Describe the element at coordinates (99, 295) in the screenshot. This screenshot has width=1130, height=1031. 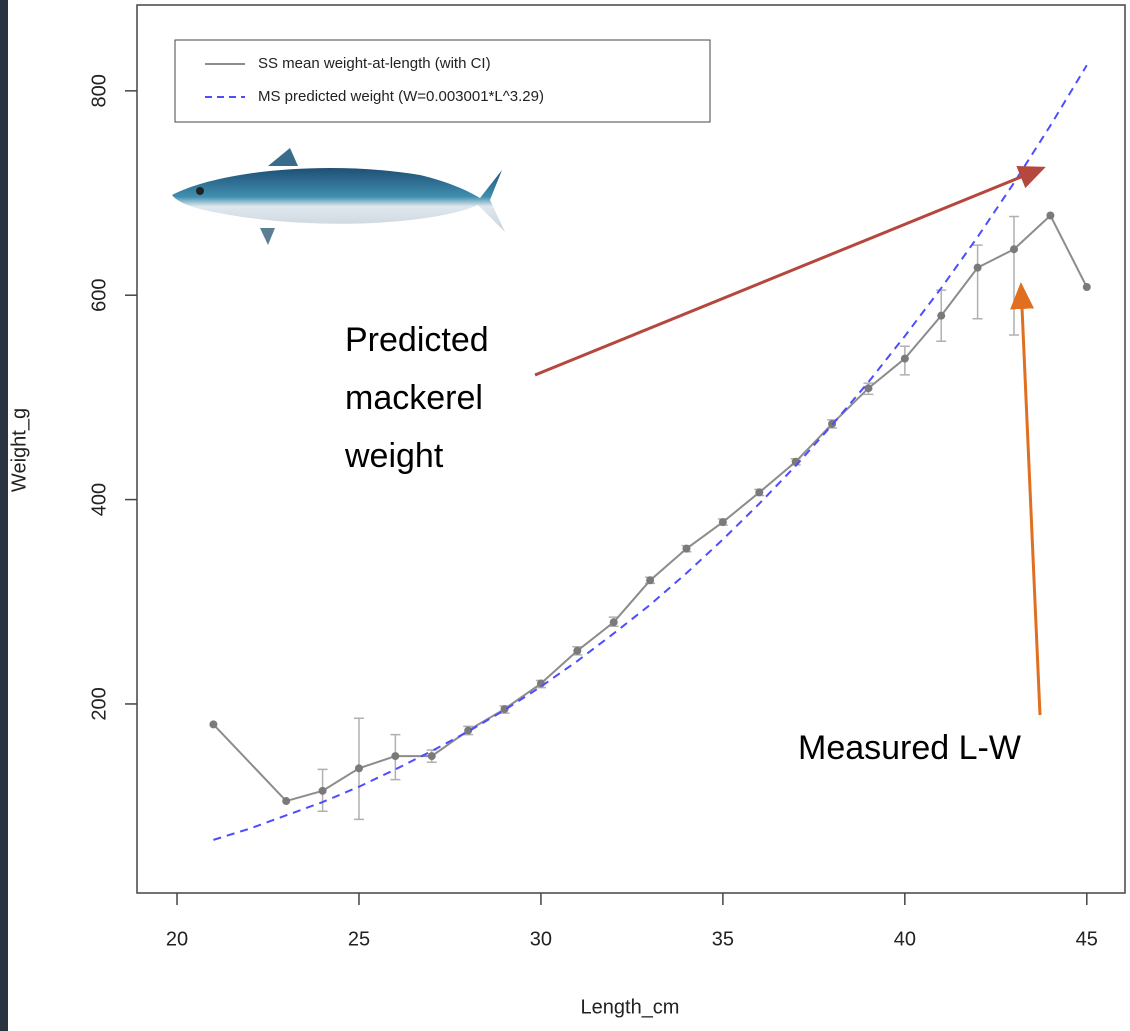
I see `y-tick-label: 600` at that location.